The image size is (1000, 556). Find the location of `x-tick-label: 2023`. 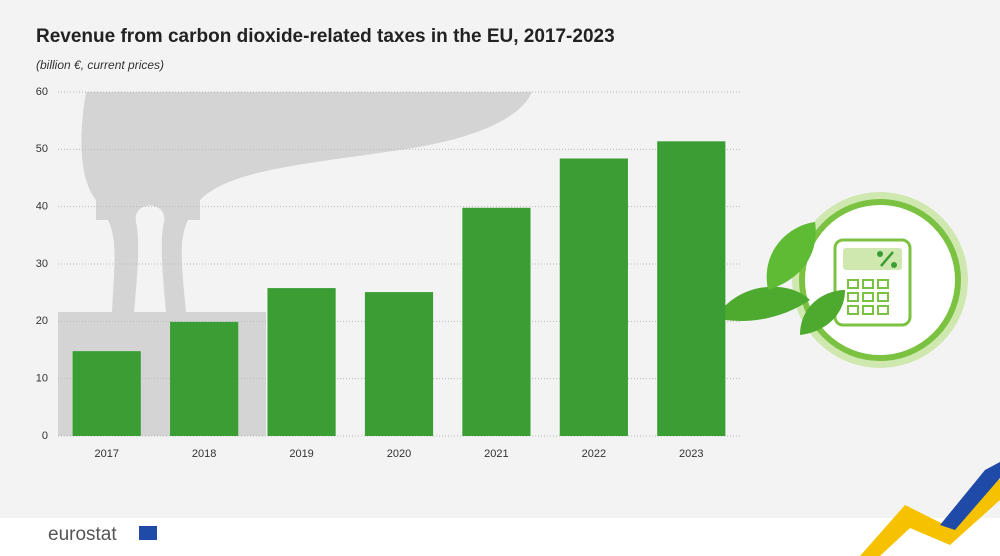

x-tick-label: 2023 is located at coordinates (691, 454).